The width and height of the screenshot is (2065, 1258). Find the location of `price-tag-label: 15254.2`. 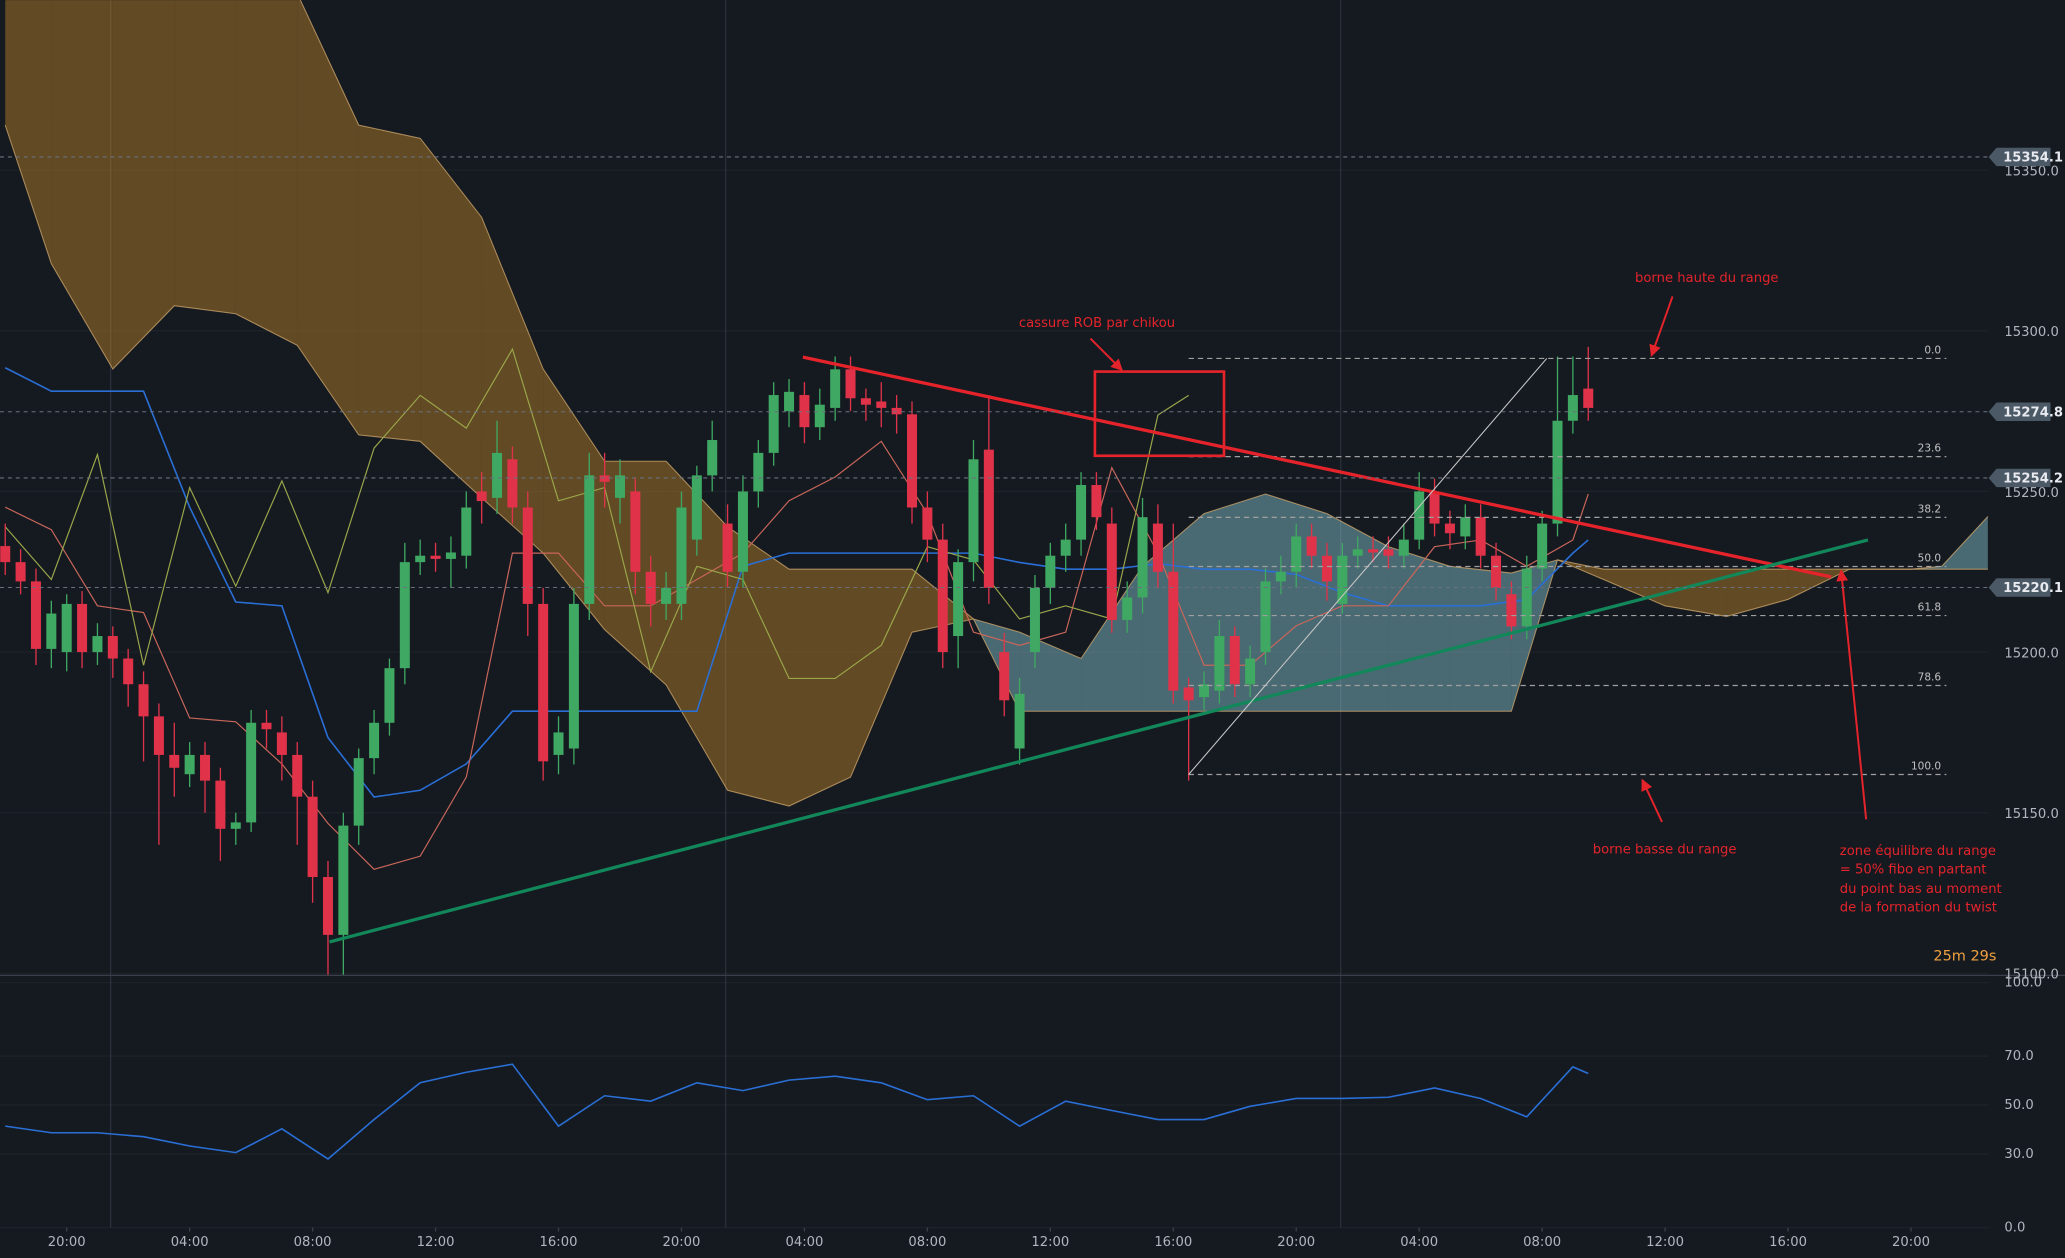

price-tag-label: 15254.2 is located at coordinates (2033, 479).